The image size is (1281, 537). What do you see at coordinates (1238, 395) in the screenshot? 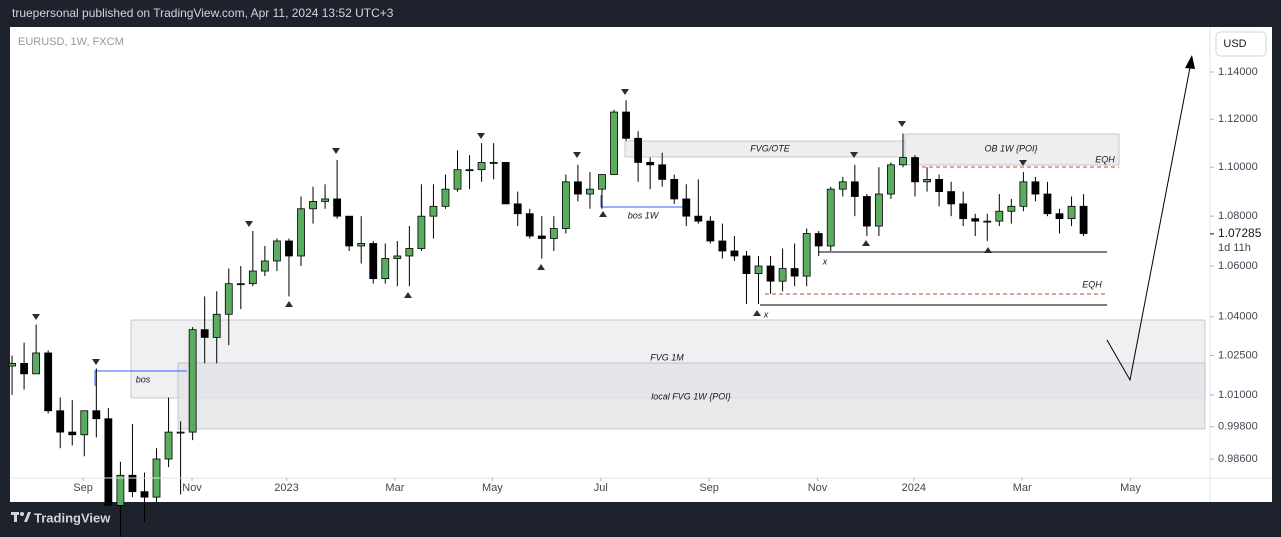
I see `y-tick-label: 1.01000` at bounding box center [1238, 395].